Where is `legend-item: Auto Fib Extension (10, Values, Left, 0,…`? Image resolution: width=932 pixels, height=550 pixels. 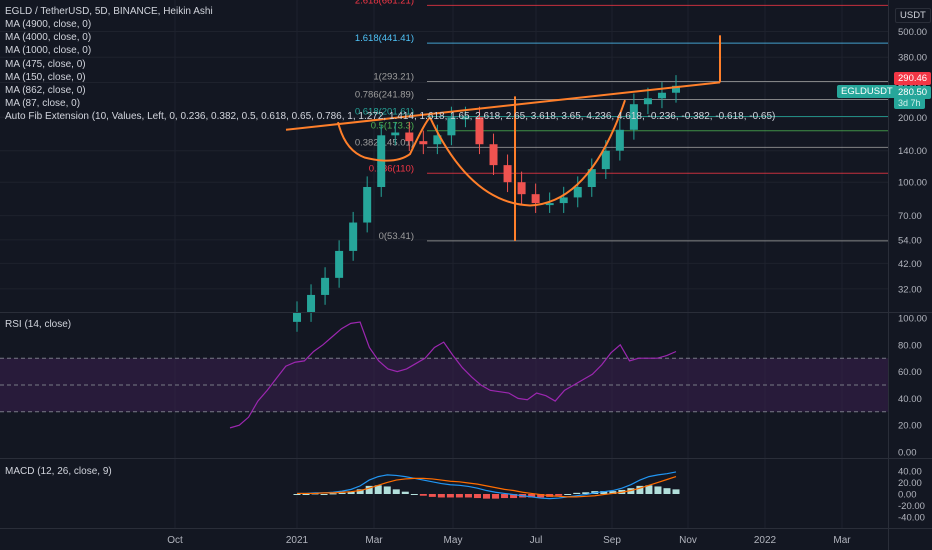 legend-item: Auto Fib Extension (10, Values, Left, 0,… is located at coordinates (390, 117).